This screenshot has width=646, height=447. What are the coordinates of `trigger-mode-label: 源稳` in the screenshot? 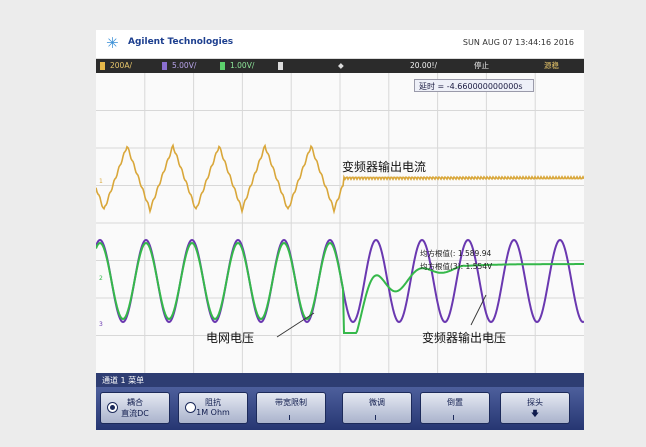 It's located at (551, 65).